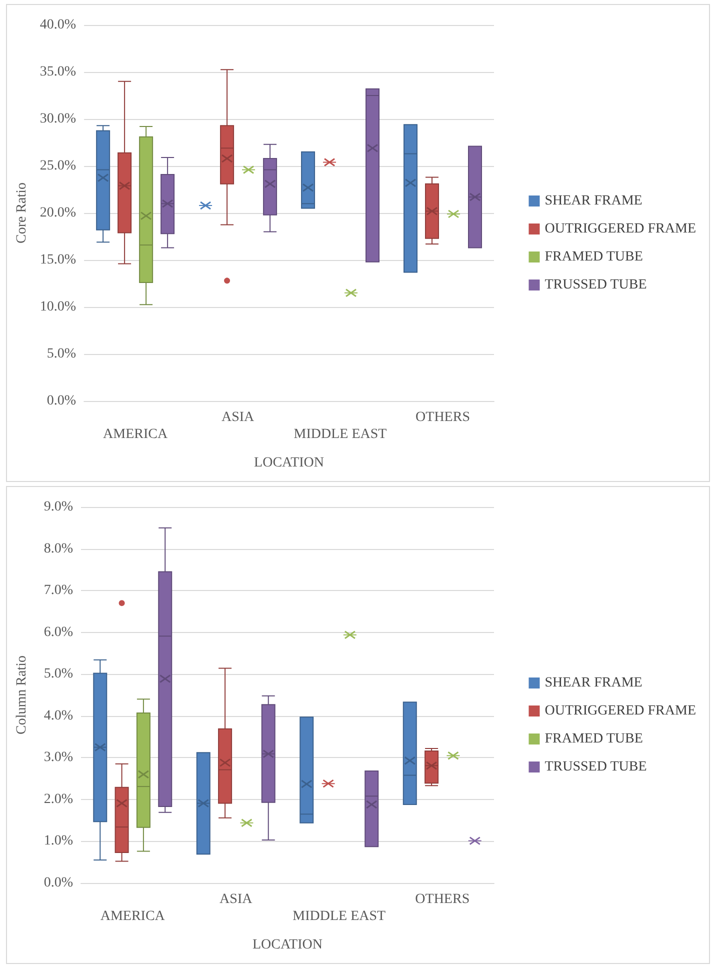 The width and height of the screenshot is (716, 972). What do you see at coordinates (58, 260) in the screenshot?
I see `y-tick-label: 15.0%` at bounding box center [58, 260].